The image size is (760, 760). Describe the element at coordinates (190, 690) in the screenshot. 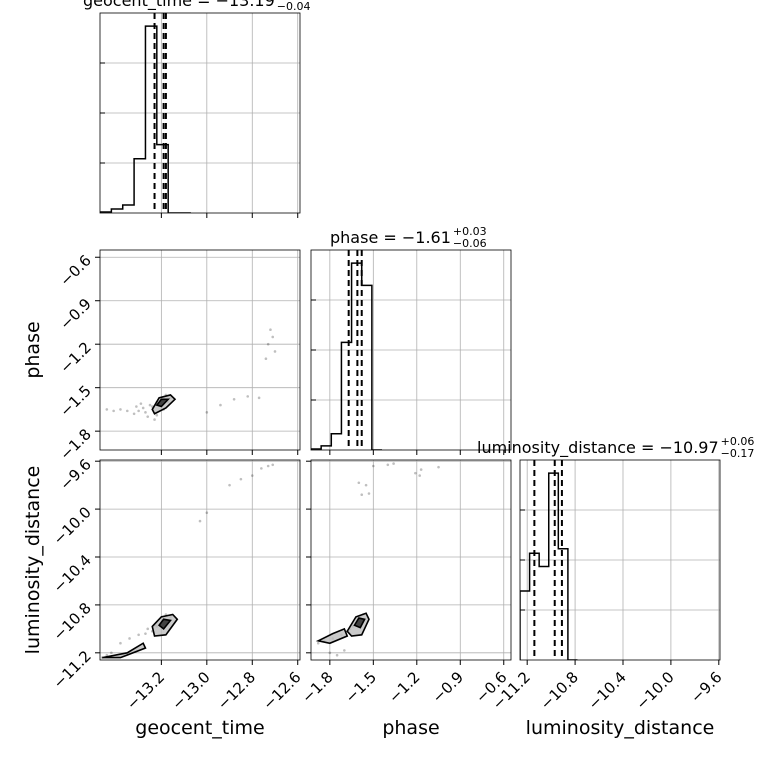

I see `x-tick-label: −13.0` at that location.